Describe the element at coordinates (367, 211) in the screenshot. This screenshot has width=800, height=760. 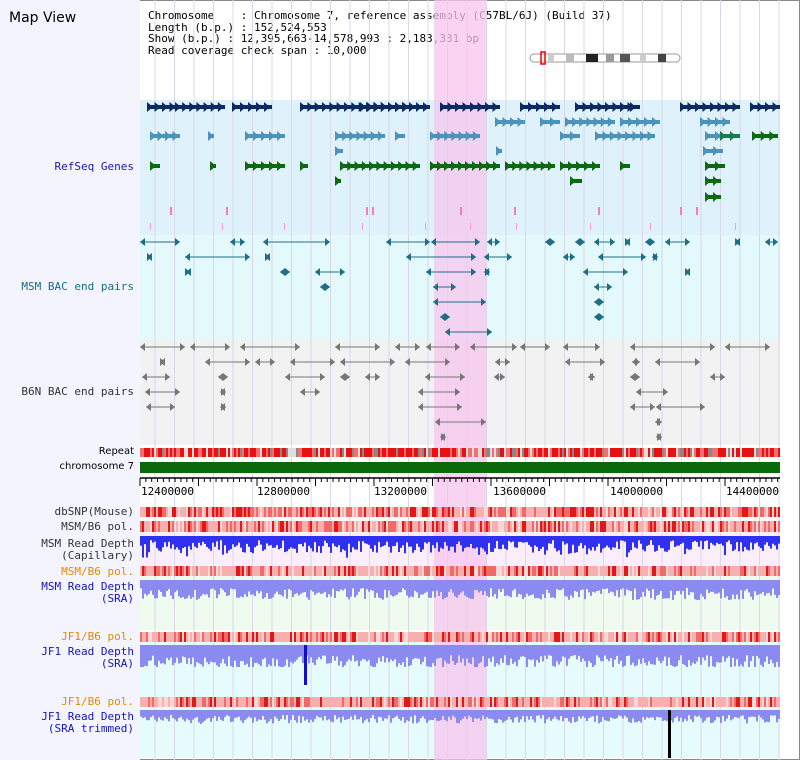
I see `refseq-marker` at that location.